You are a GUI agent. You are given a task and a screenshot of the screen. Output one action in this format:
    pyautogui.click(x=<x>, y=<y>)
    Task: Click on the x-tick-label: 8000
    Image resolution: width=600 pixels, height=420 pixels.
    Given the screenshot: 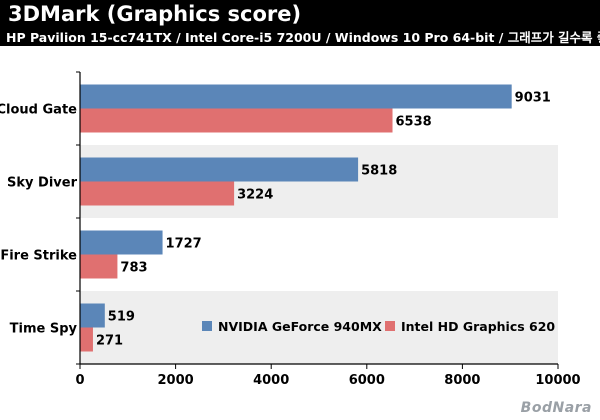 What is the action you would take?
    pyautogui.click(x=462, y=380)
    